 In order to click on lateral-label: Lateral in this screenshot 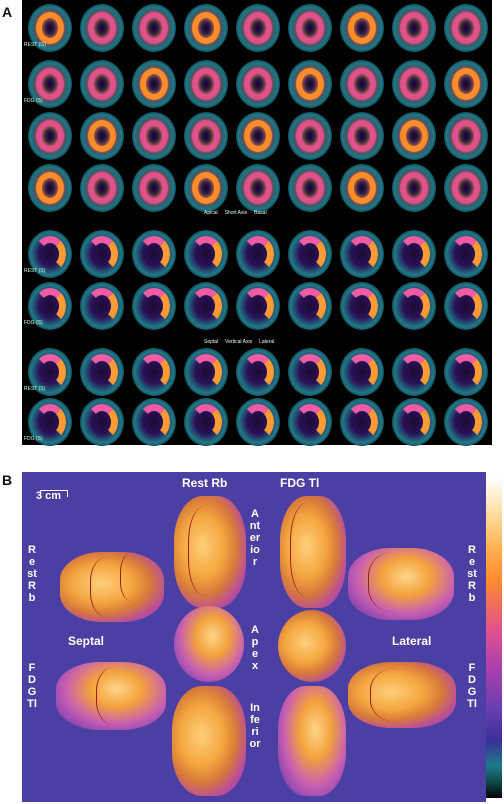, I will do `click(412, 641)`.